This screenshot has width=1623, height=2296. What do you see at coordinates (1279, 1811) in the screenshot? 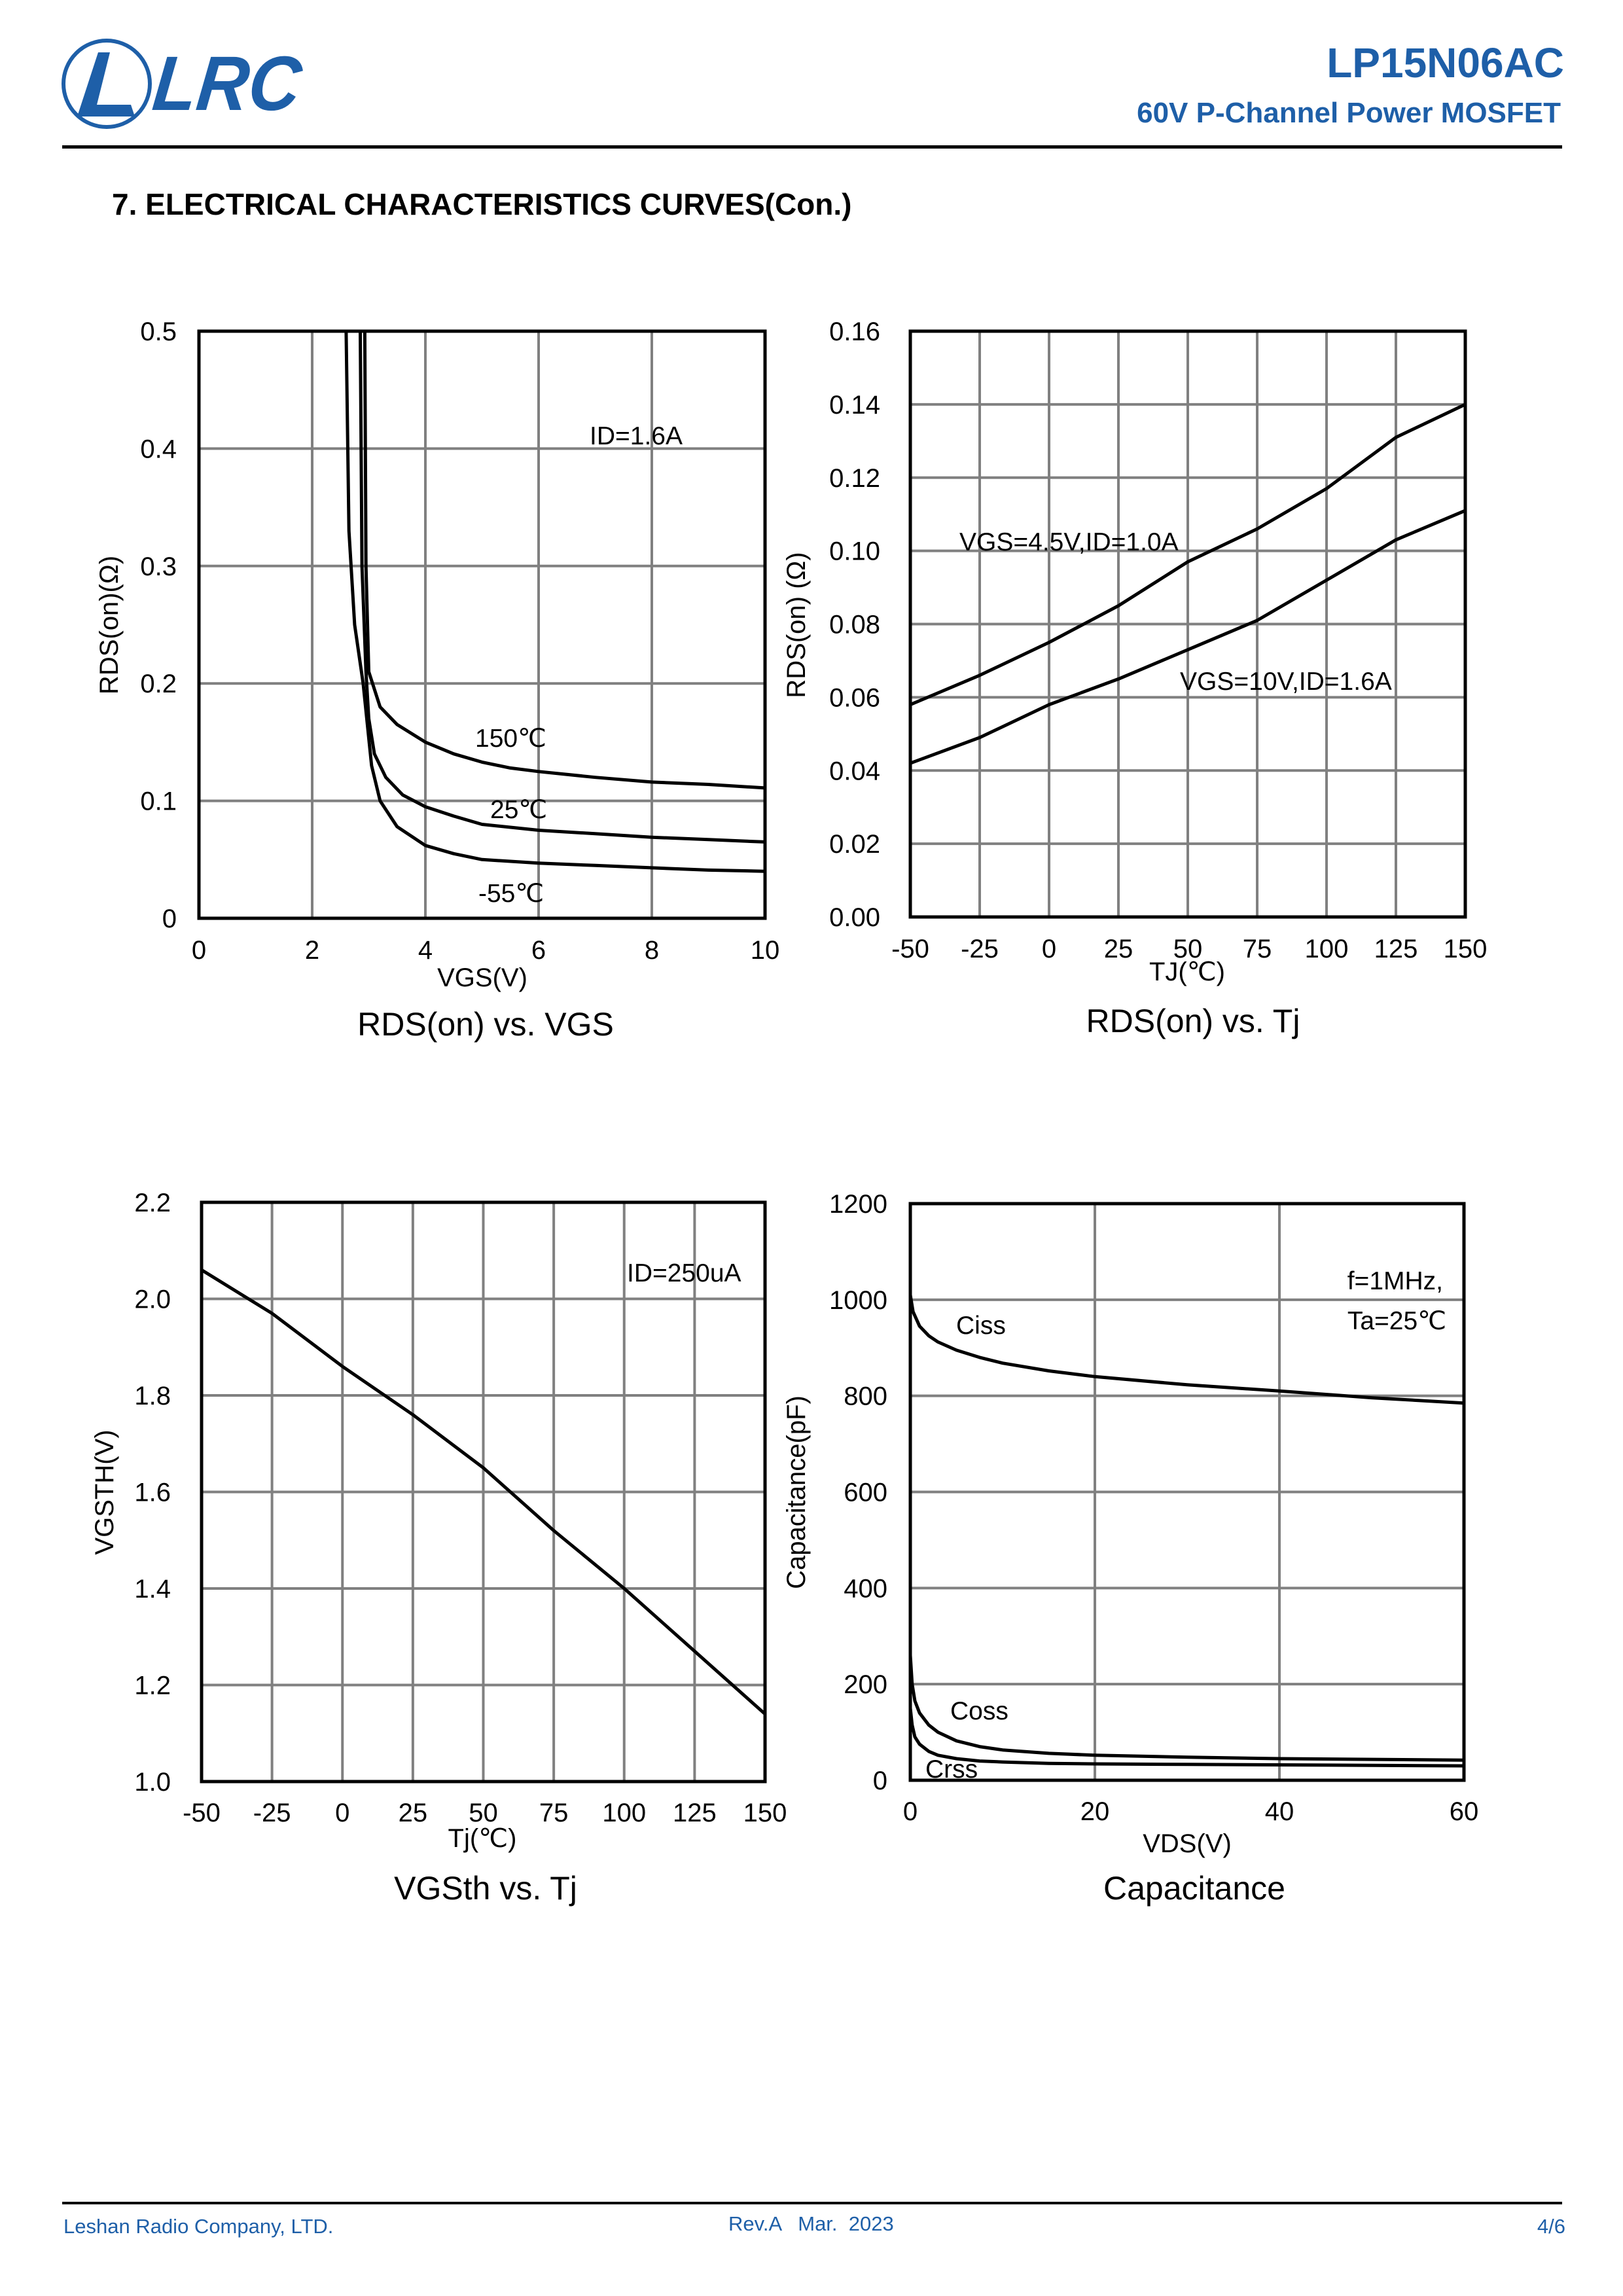
I see `x-tick-label: 40` at bounding box center [1279, 1811].